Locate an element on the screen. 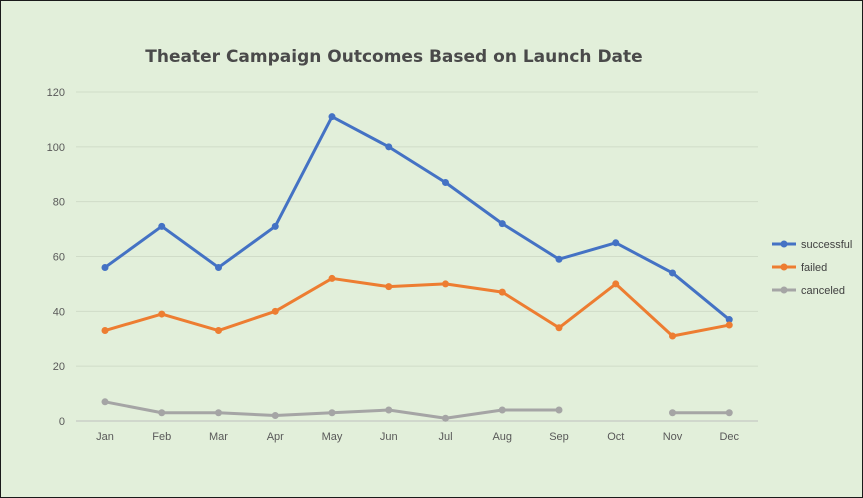  x-tick-label: Nov is located at coordinates (673, 437).